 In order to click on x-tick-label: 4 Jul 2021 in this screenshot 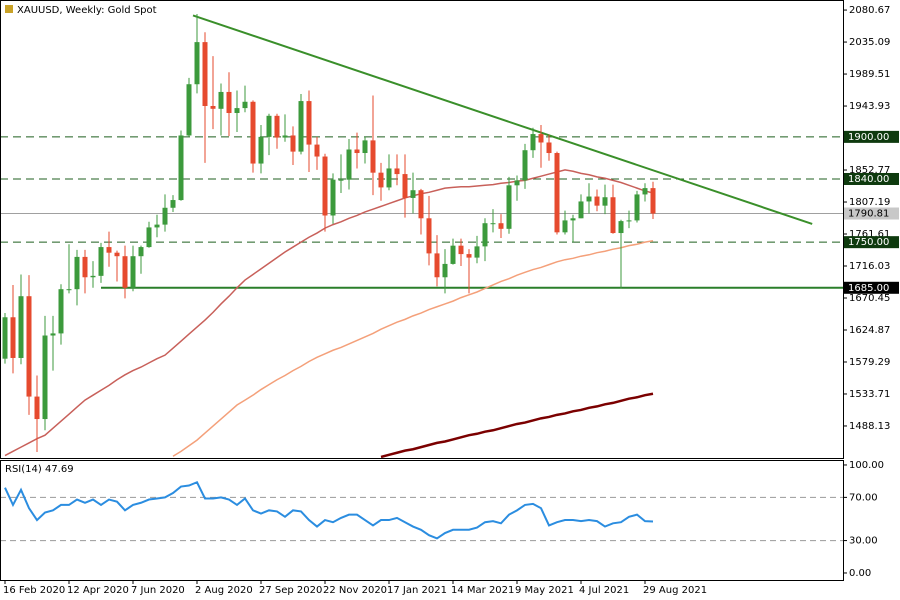, I will do `click(604, 590)`.